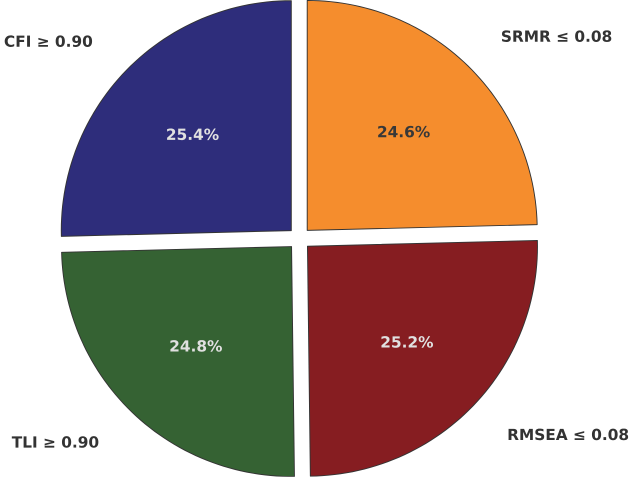  What do you see at coordinates (55, 442) in the screenshot?
I see `slice-label: TLI ≥ 0.90` at bounding box center [55, 442].